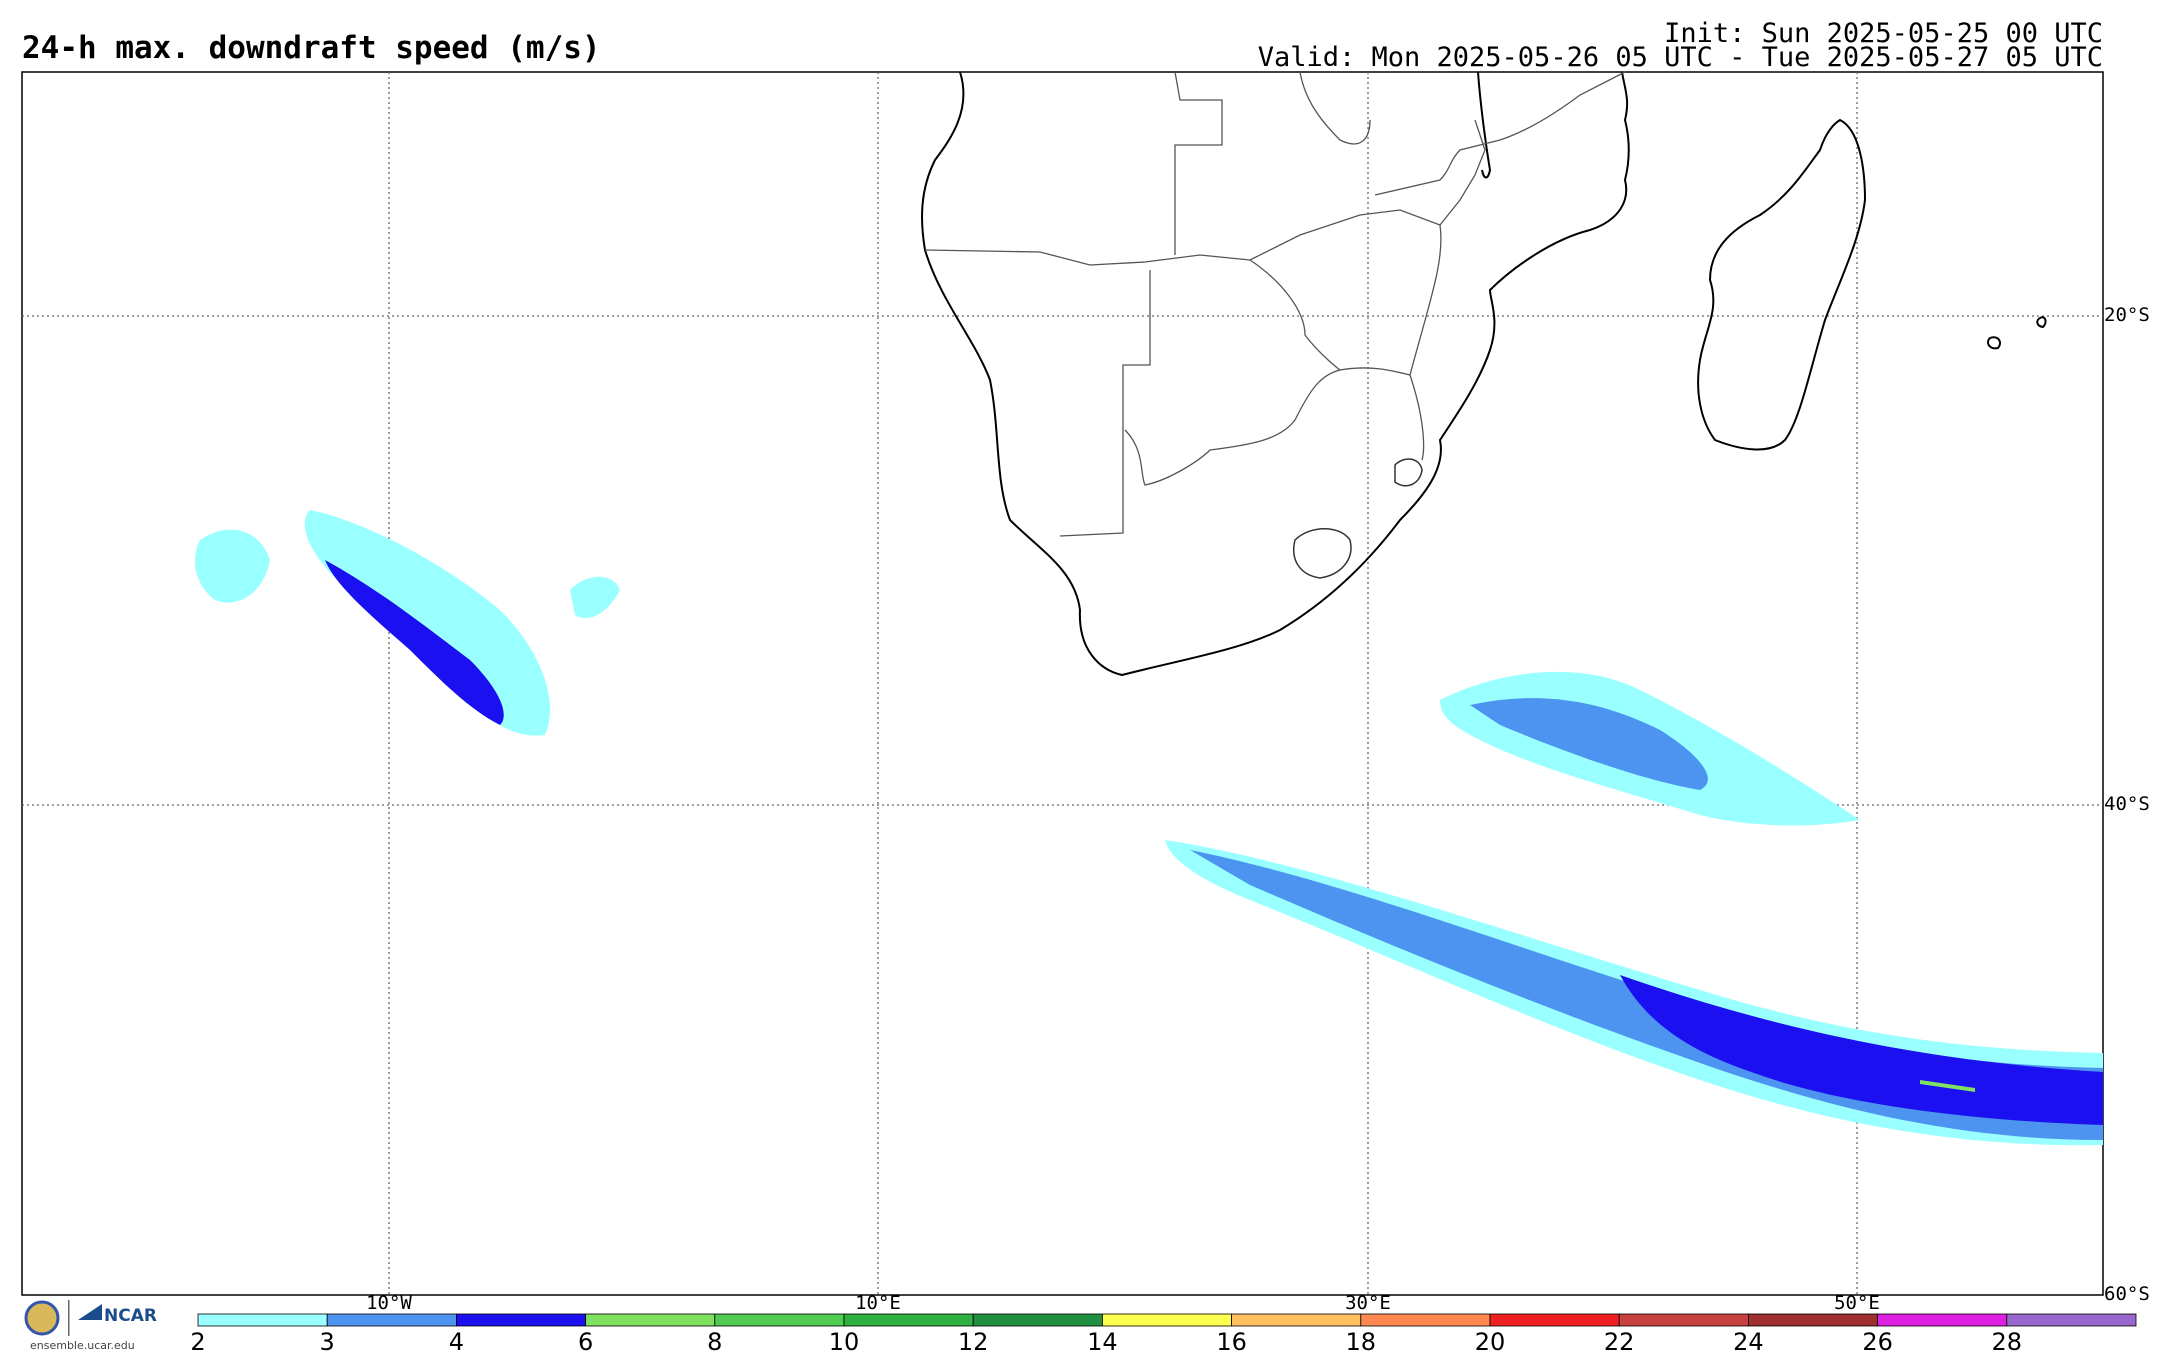 The width and height of the screenshot is (2160, 1356). Describe the element at coordinates (198, 1342) in the screenshot. I see `colorbar-tick-label: 2` at that location.